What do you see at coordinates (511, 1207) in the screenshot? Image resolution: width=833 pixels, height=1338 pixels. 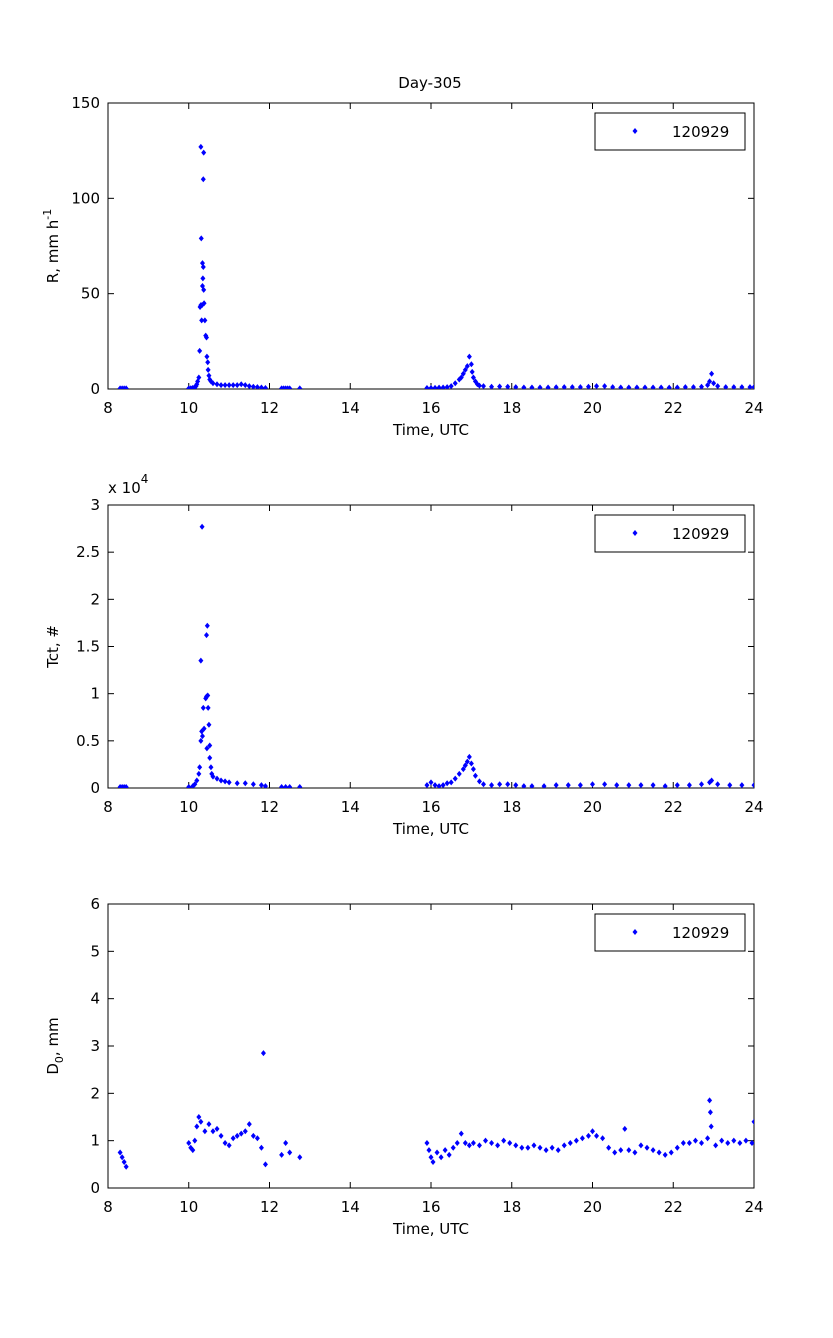 I see `x-tick-label: 18` at bounding box center [511, 1207].